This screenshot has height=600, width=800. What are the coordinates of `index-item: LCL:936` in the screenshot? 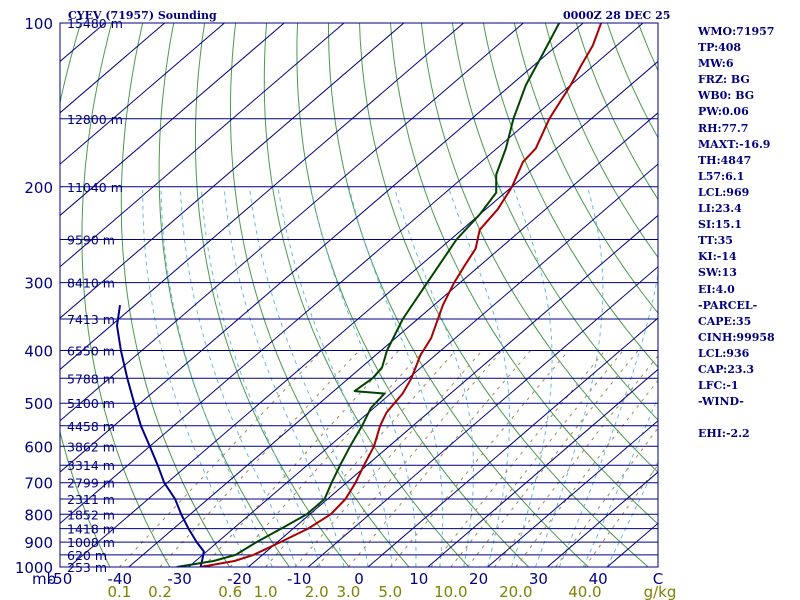 It's located at (724, 353).